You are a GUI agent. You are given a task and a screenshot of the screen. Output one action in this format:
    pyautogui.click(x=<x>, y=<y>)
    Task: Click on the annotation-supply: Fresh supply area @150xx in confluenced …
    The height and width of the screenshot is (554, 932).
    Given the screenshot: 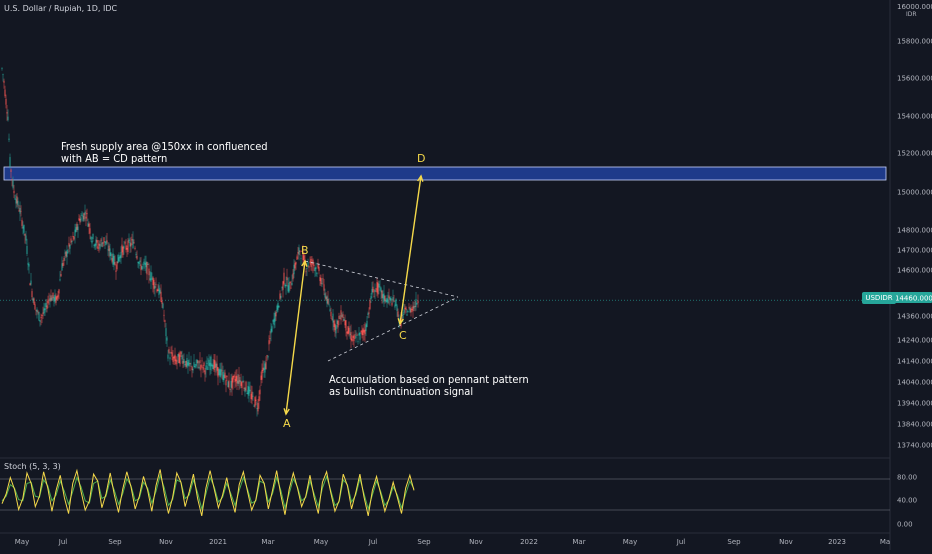 What is the action you would take?
    pyautogui.click(x=164, y=152)
    